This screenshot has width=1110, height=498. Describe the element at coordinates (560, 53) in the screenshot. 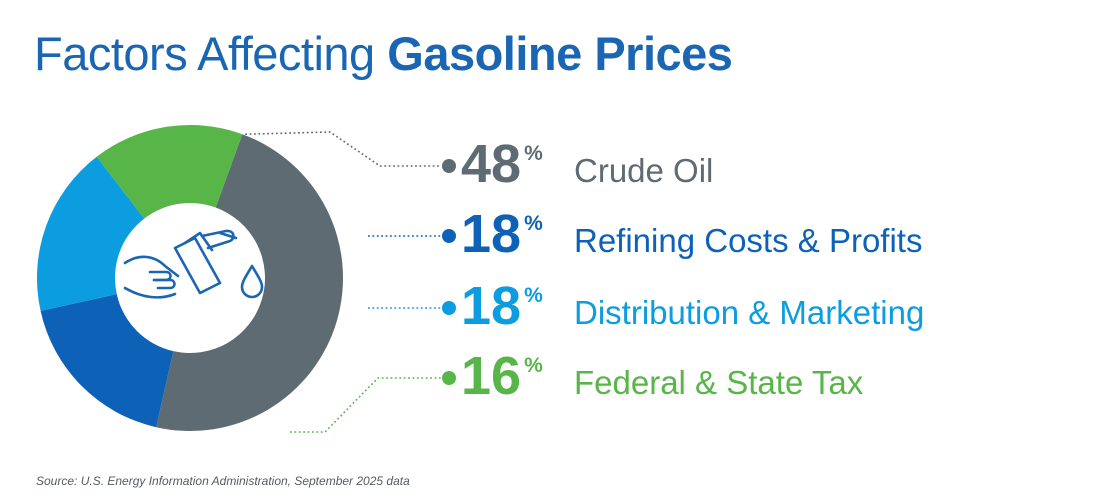

I see `title-bold: Gasoline Prices` at that location.